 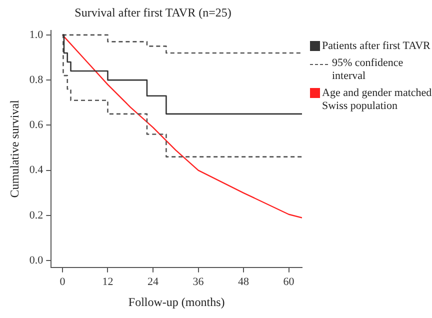 What do you see at coordinates (377, 100) in the screenshot?
I see `legend-label: Age and gender matched Swiss population` at bounding box center [377, 100].